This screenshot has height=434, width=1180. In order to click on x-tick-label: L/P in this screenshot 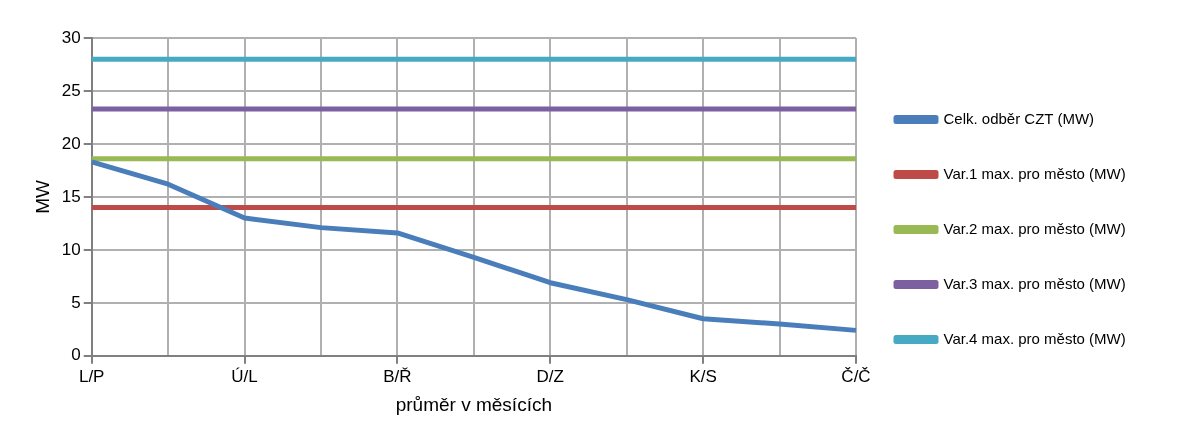, I will do `click(91, 376)`.